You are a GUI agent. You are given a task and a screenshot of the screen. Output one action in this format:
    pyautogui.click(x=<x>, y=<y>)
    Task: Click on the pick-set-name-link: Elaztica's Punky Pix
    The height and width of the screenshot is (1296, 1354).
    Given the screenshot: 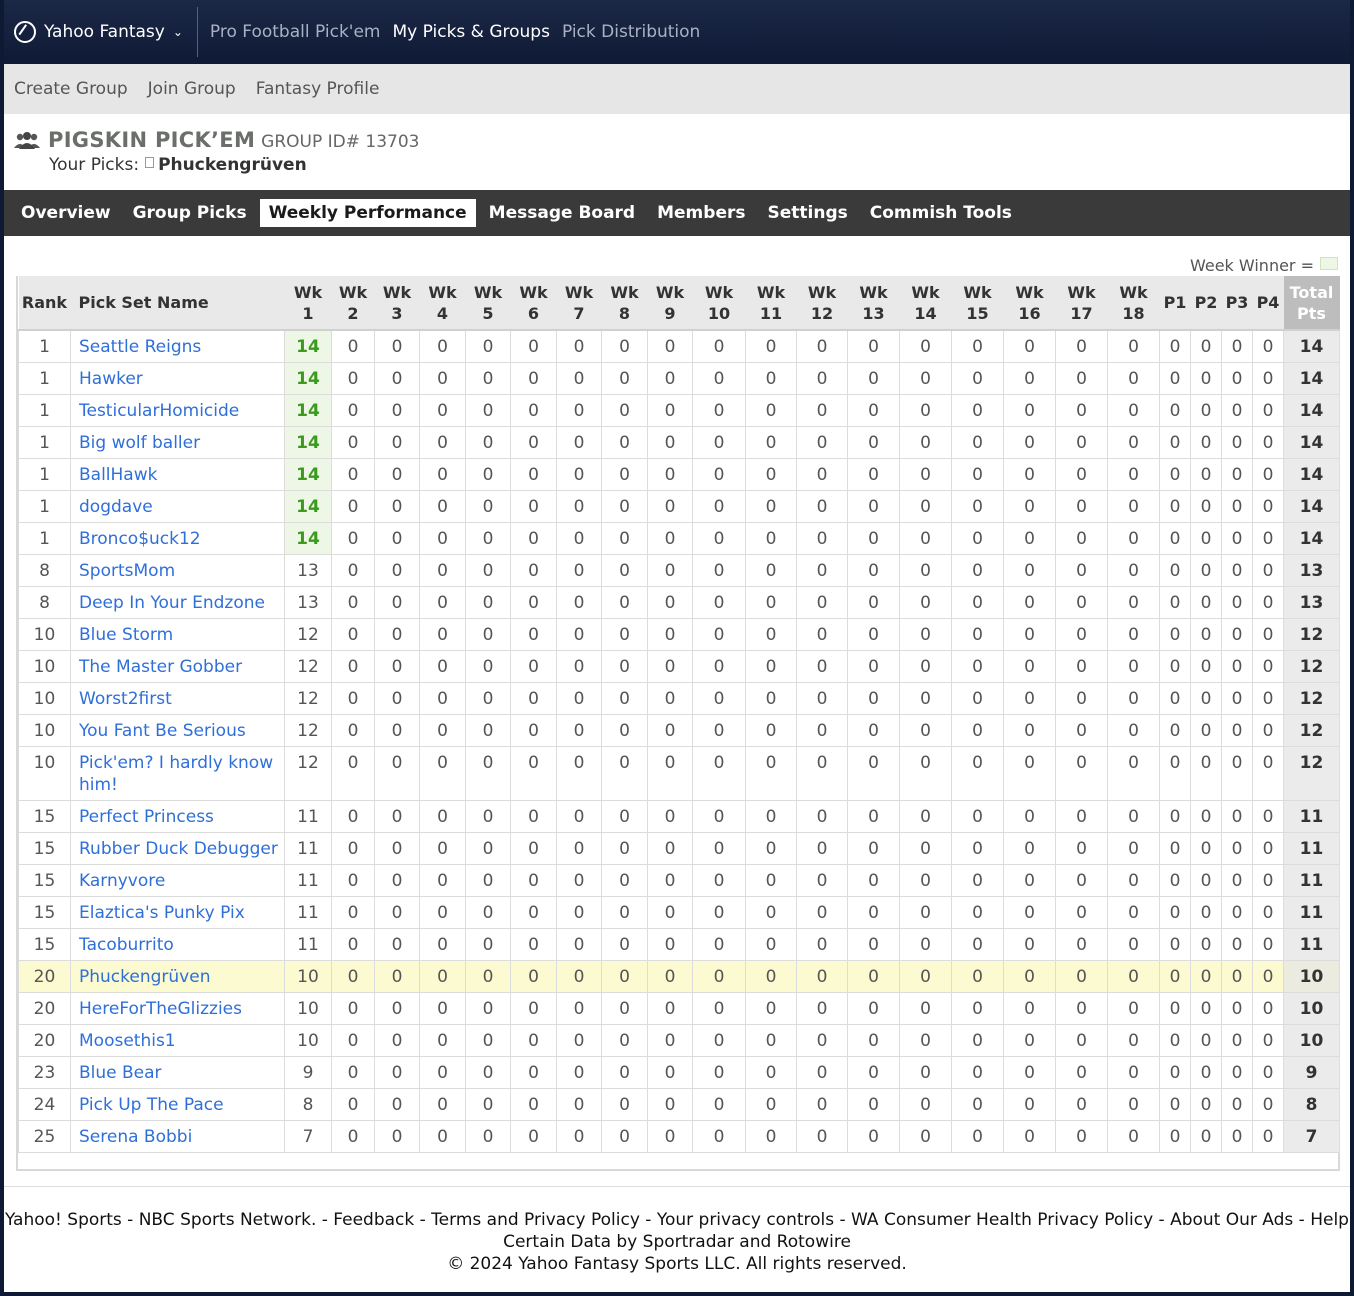 What is the action you would take?
    pyautogui.click(x=177, y=912)
    